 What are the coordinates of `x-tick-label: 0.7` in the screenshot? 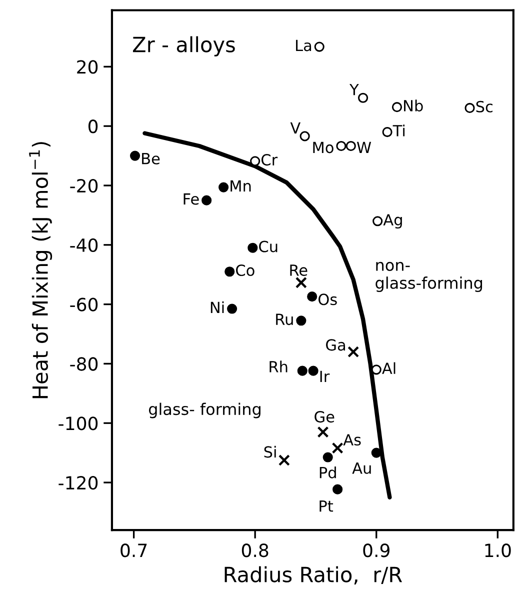 It's located at (133, 551).